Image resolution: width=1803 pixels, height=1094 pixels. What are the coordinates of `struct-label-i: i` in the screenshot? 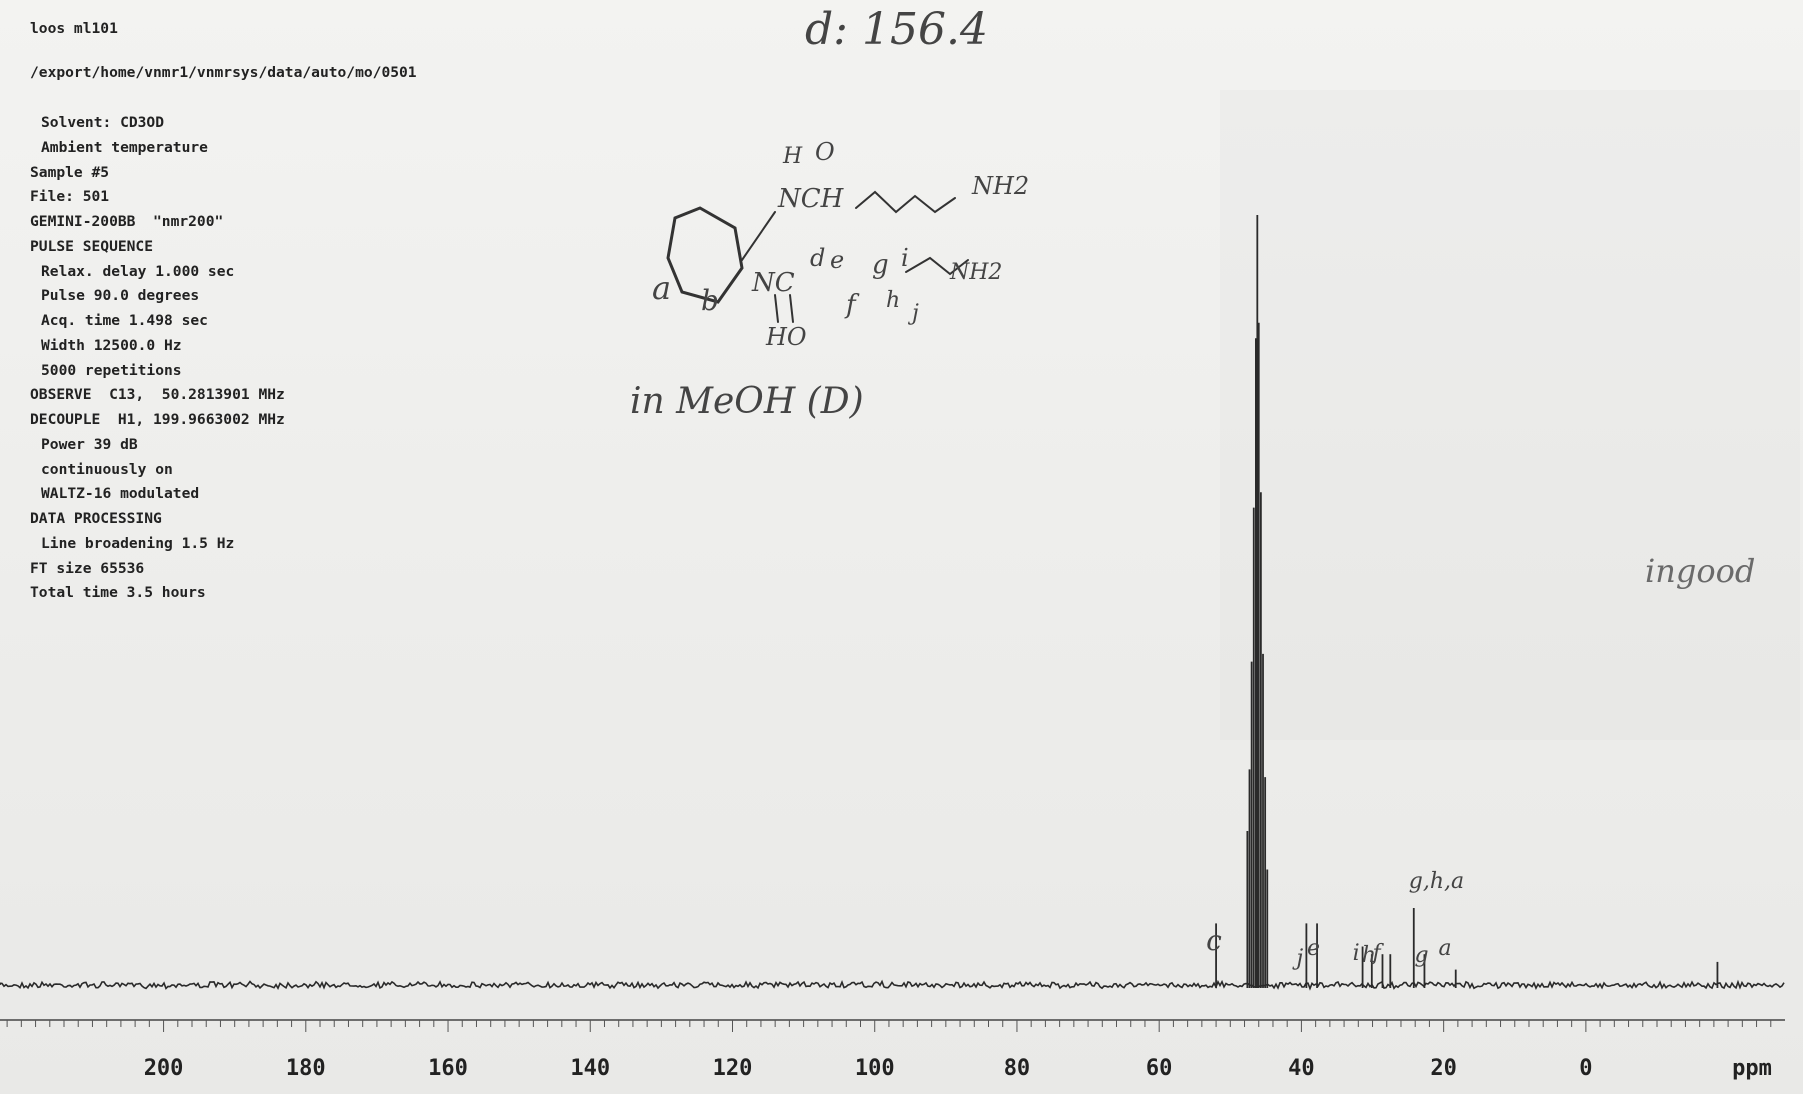 It's located at (905, 258).